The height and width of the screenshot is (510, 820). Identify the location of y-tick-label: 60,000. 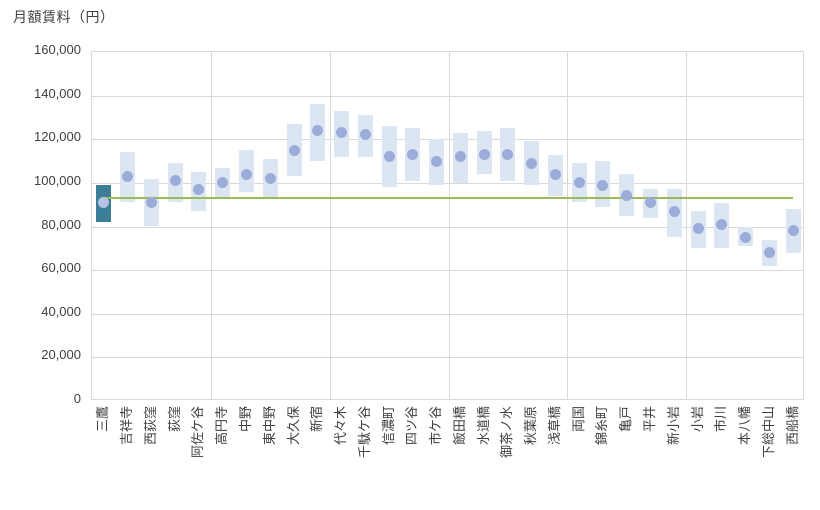
(61, 268).